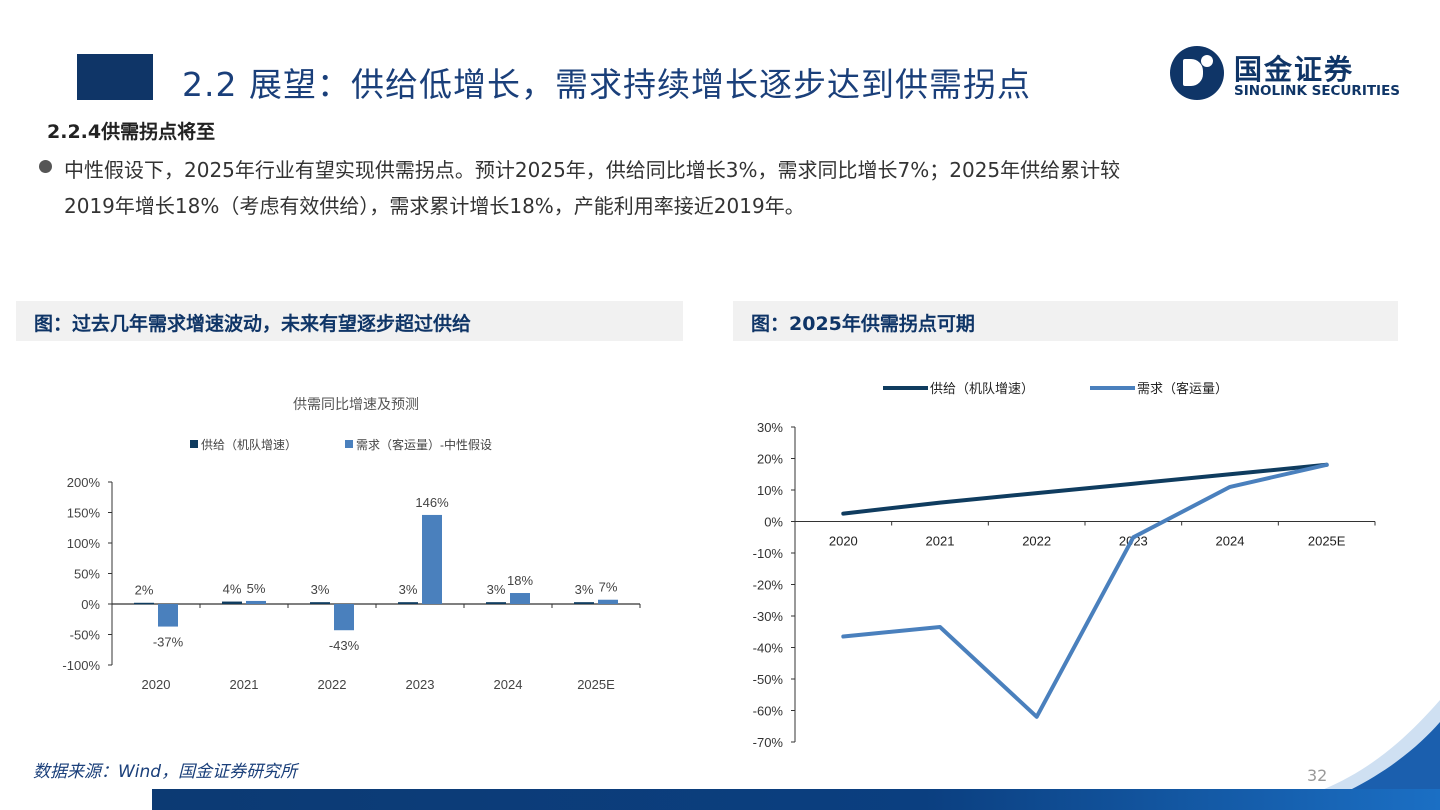 This screenshot has width=1440, height=810. What do you see at coordinates (244, 684) in the screenshot?
I see `bar-x-tick-label: 2021` at bounding box center [244, 684].